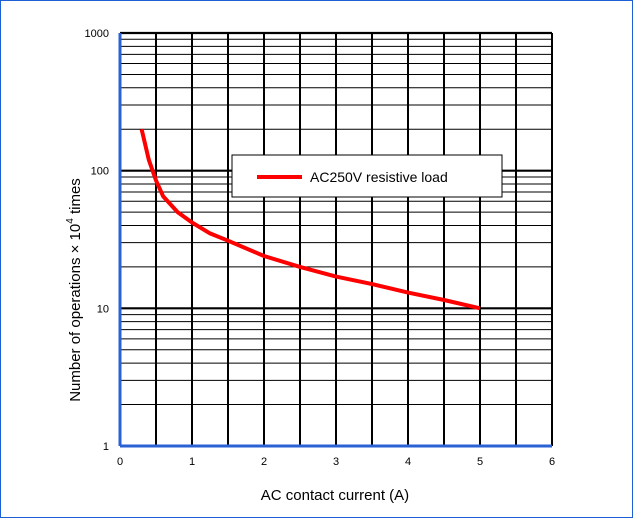 The width and height of the screenshot is (633, 518). Describe the element at coordinates (75, 198) in the screenshot. I see `y-axis-label-suffix: times` at that location.